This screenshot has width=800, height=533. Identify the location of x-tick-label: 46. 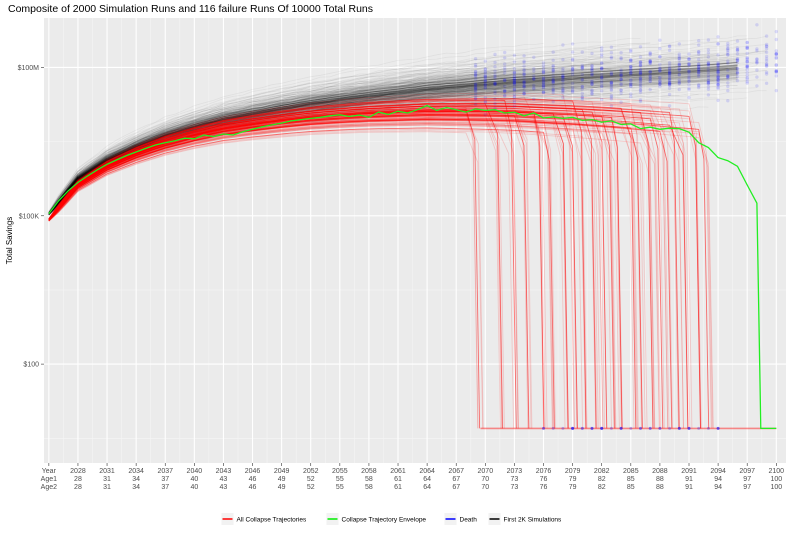
(253, 487).